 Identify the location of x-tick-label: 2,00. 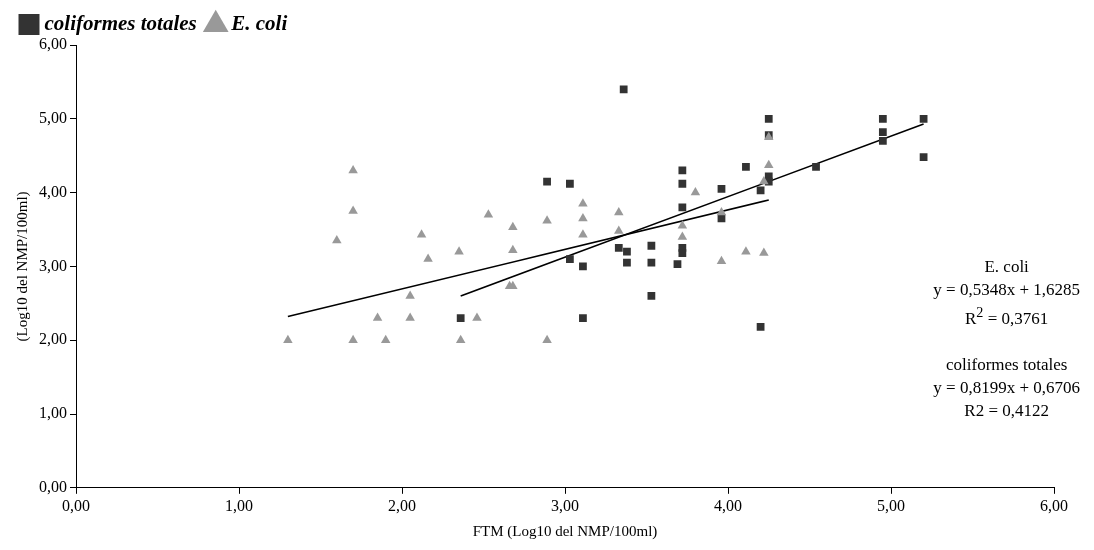
(402, 505).